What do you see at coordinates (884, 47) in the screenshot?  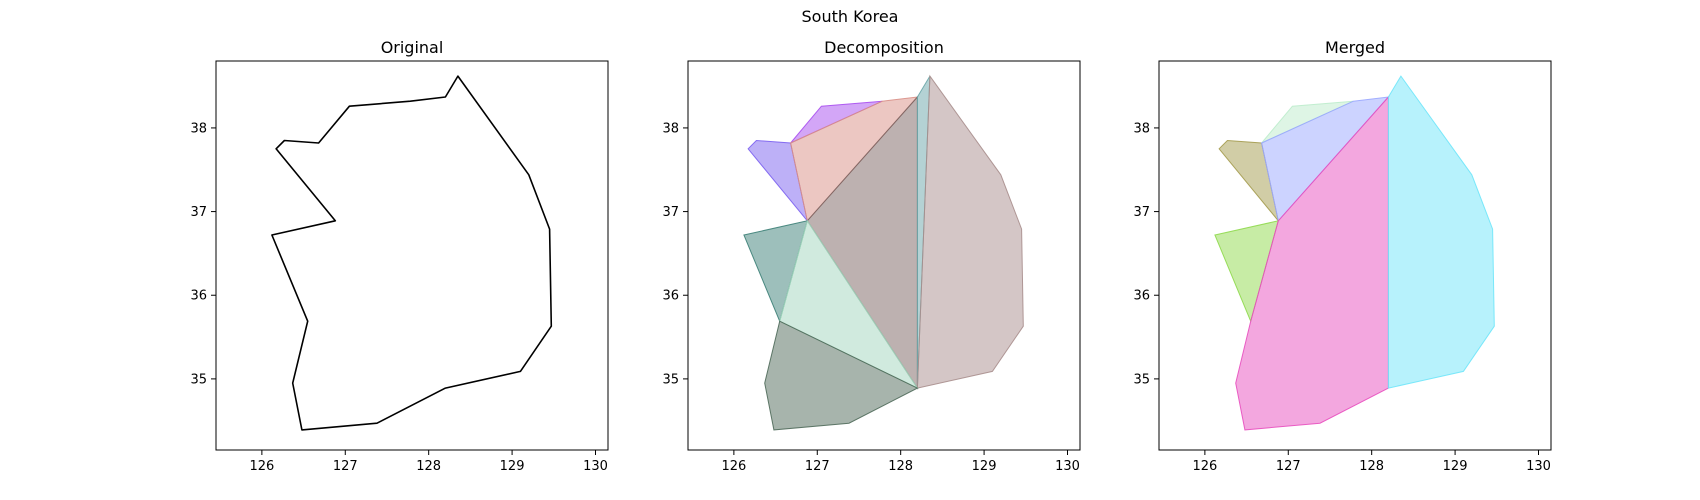 I see `panel-title: Decomposition` at bounding box center [884, 47].